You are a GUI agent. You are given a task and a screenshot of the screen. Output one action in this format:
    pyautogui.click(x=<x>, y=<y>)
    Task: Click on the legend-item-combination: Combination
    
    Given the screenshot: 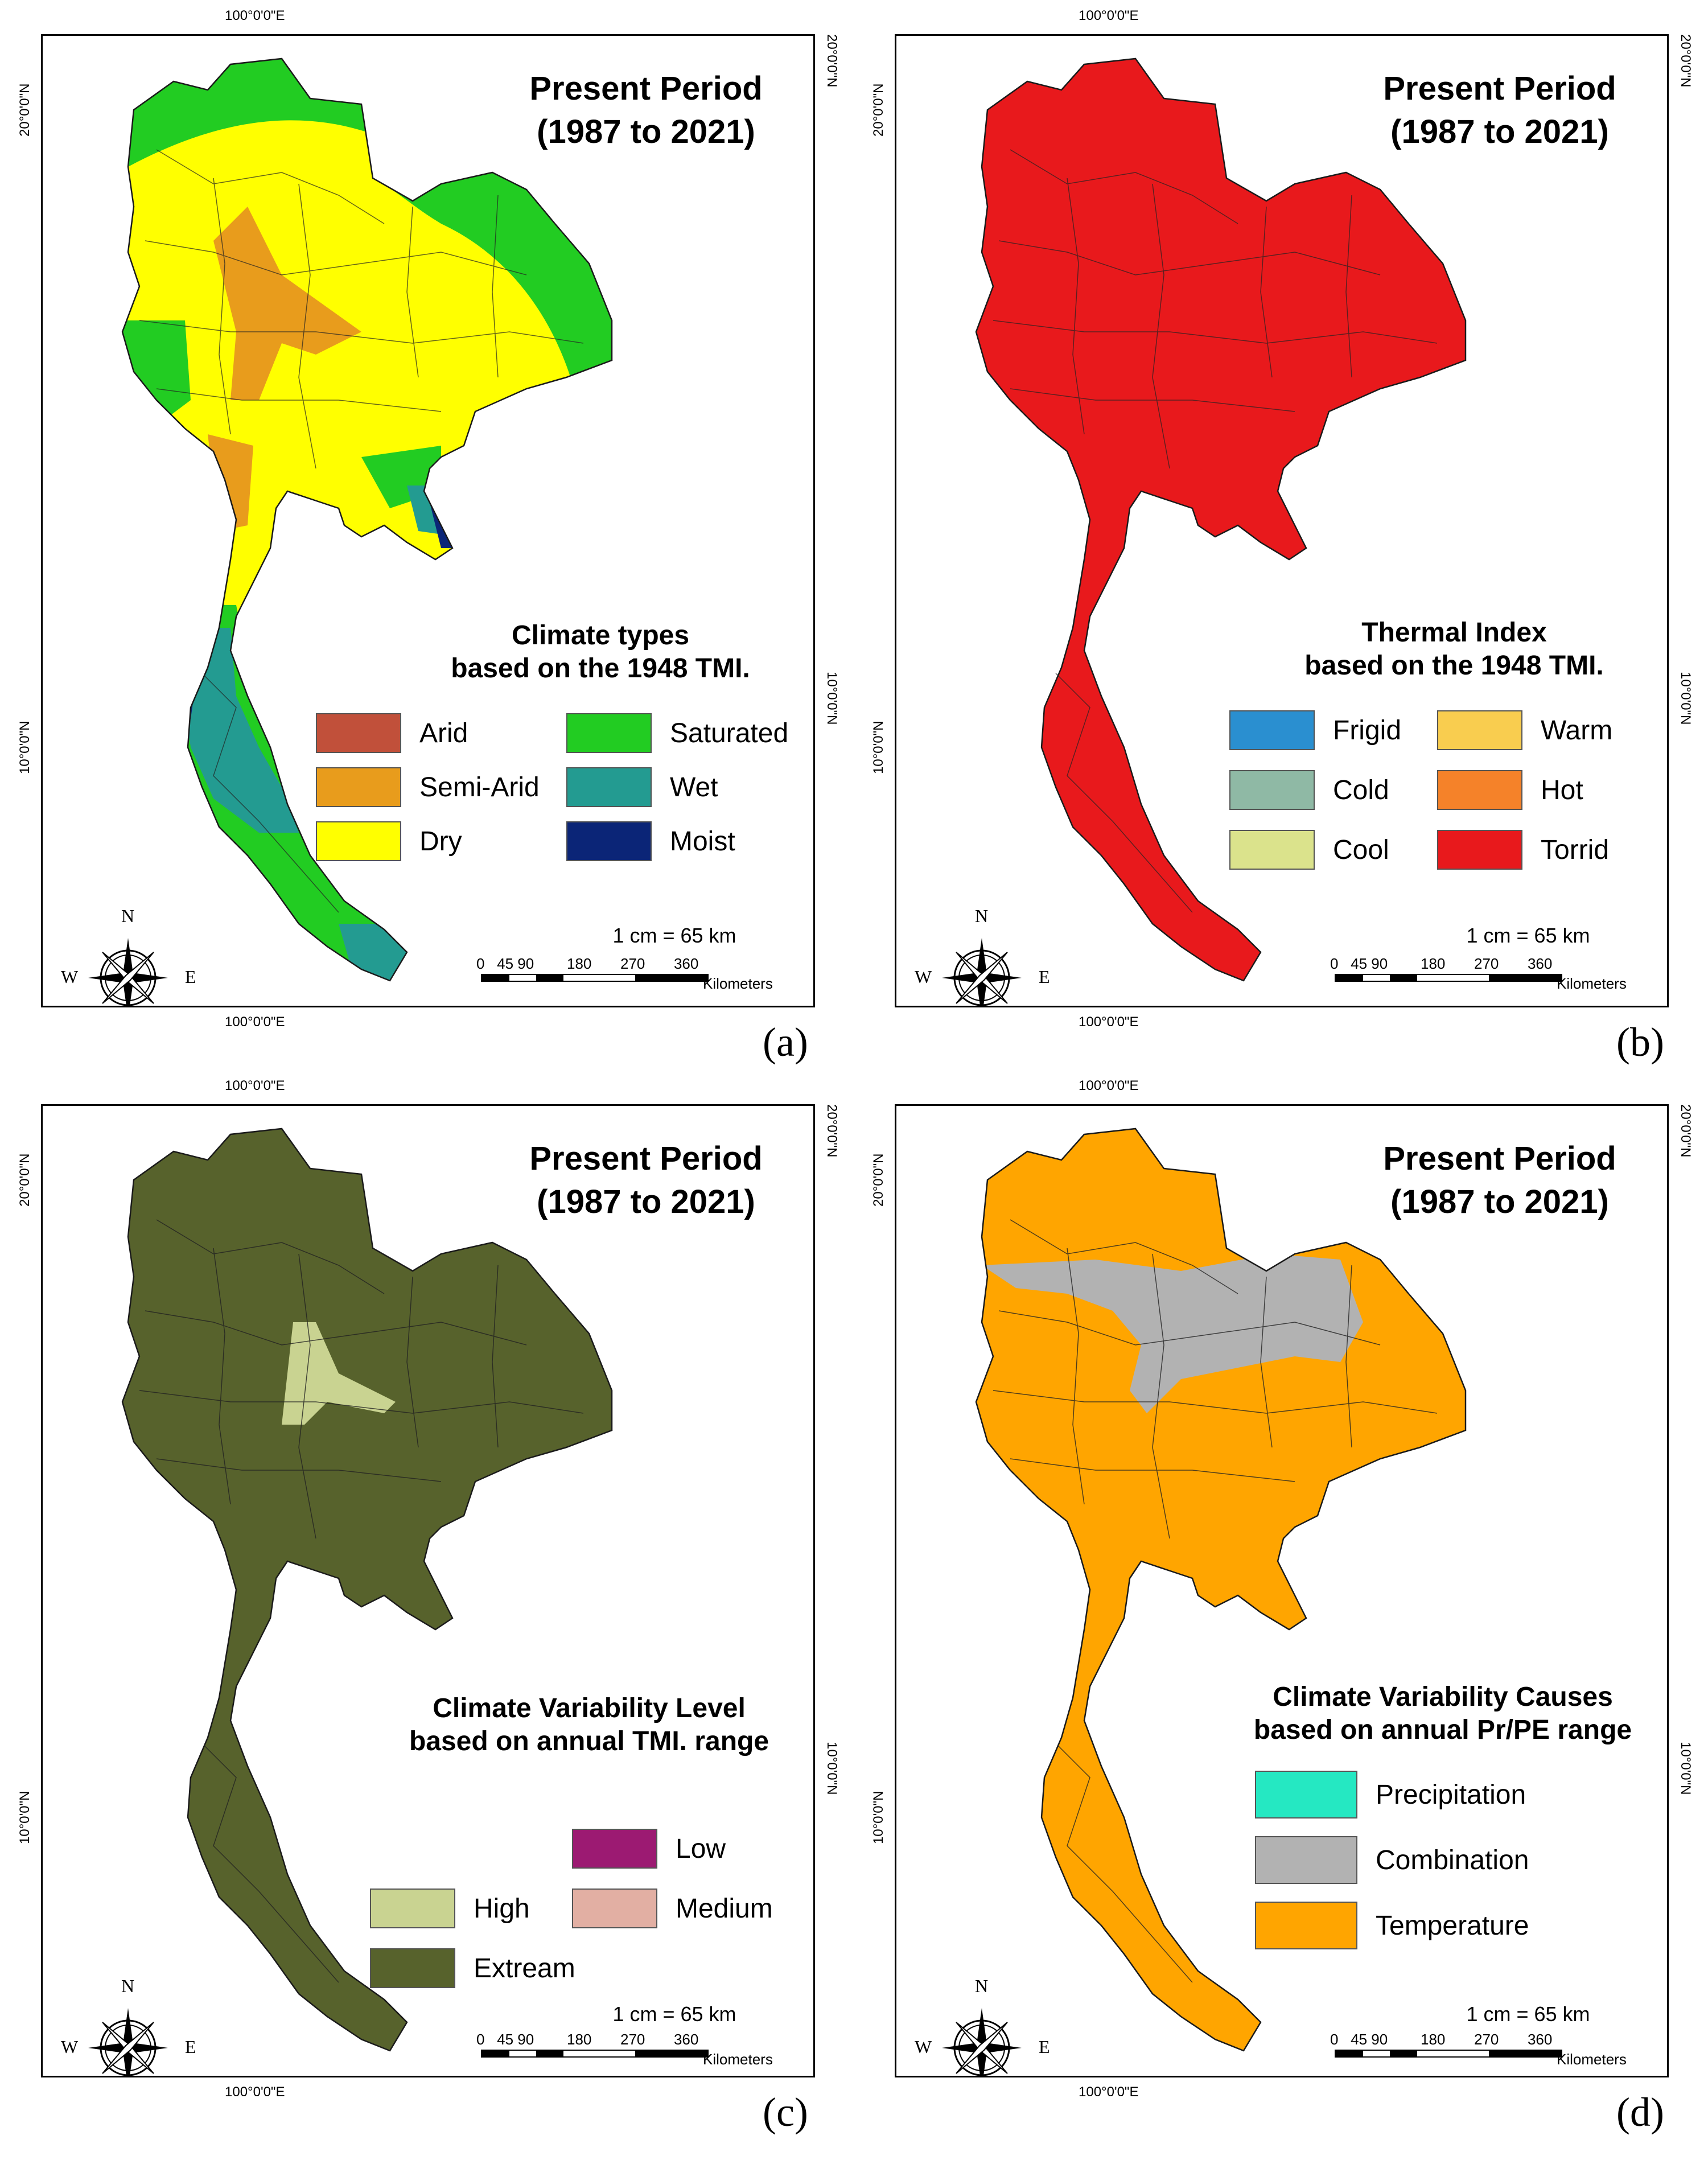 What is the action you would take?
    pyautogui.click(x=1392, y=1860)
    